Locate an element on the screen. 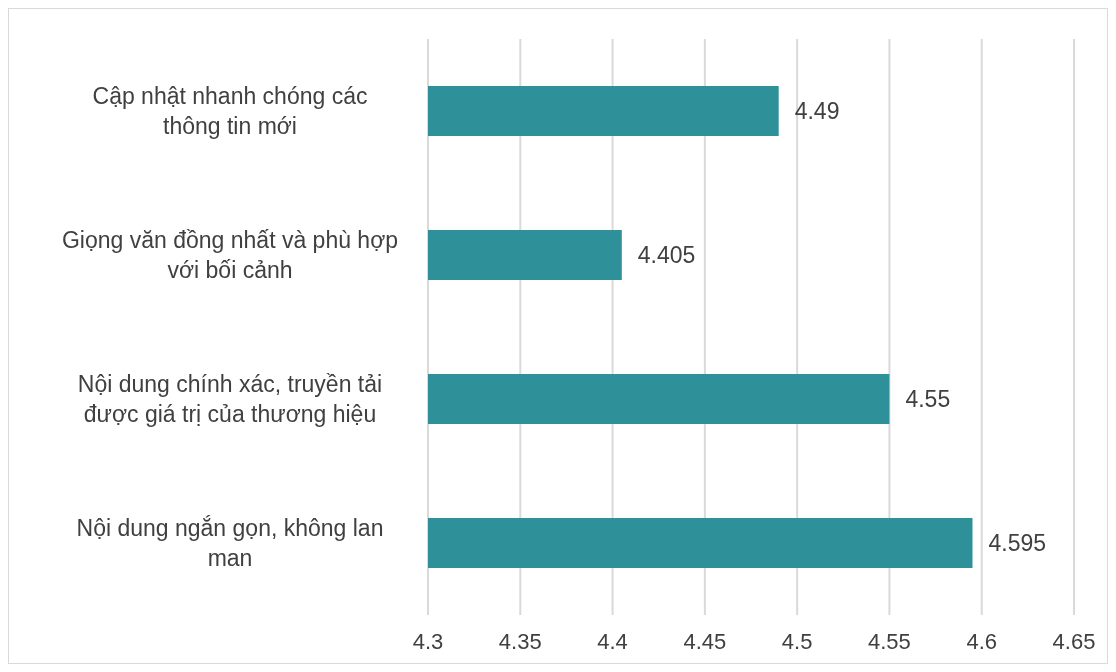 The height and width of the screenshot is (672, 1116). x-tick-label: 4.6 is located at coordinates (982, 641).